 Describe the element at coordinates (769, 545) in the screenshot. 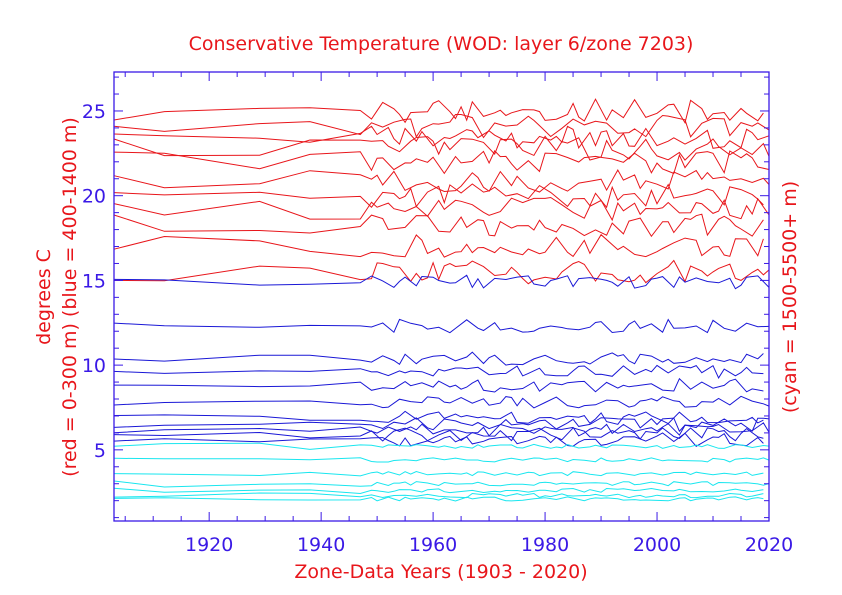

I see `x-tick-label: 2020` at that location.